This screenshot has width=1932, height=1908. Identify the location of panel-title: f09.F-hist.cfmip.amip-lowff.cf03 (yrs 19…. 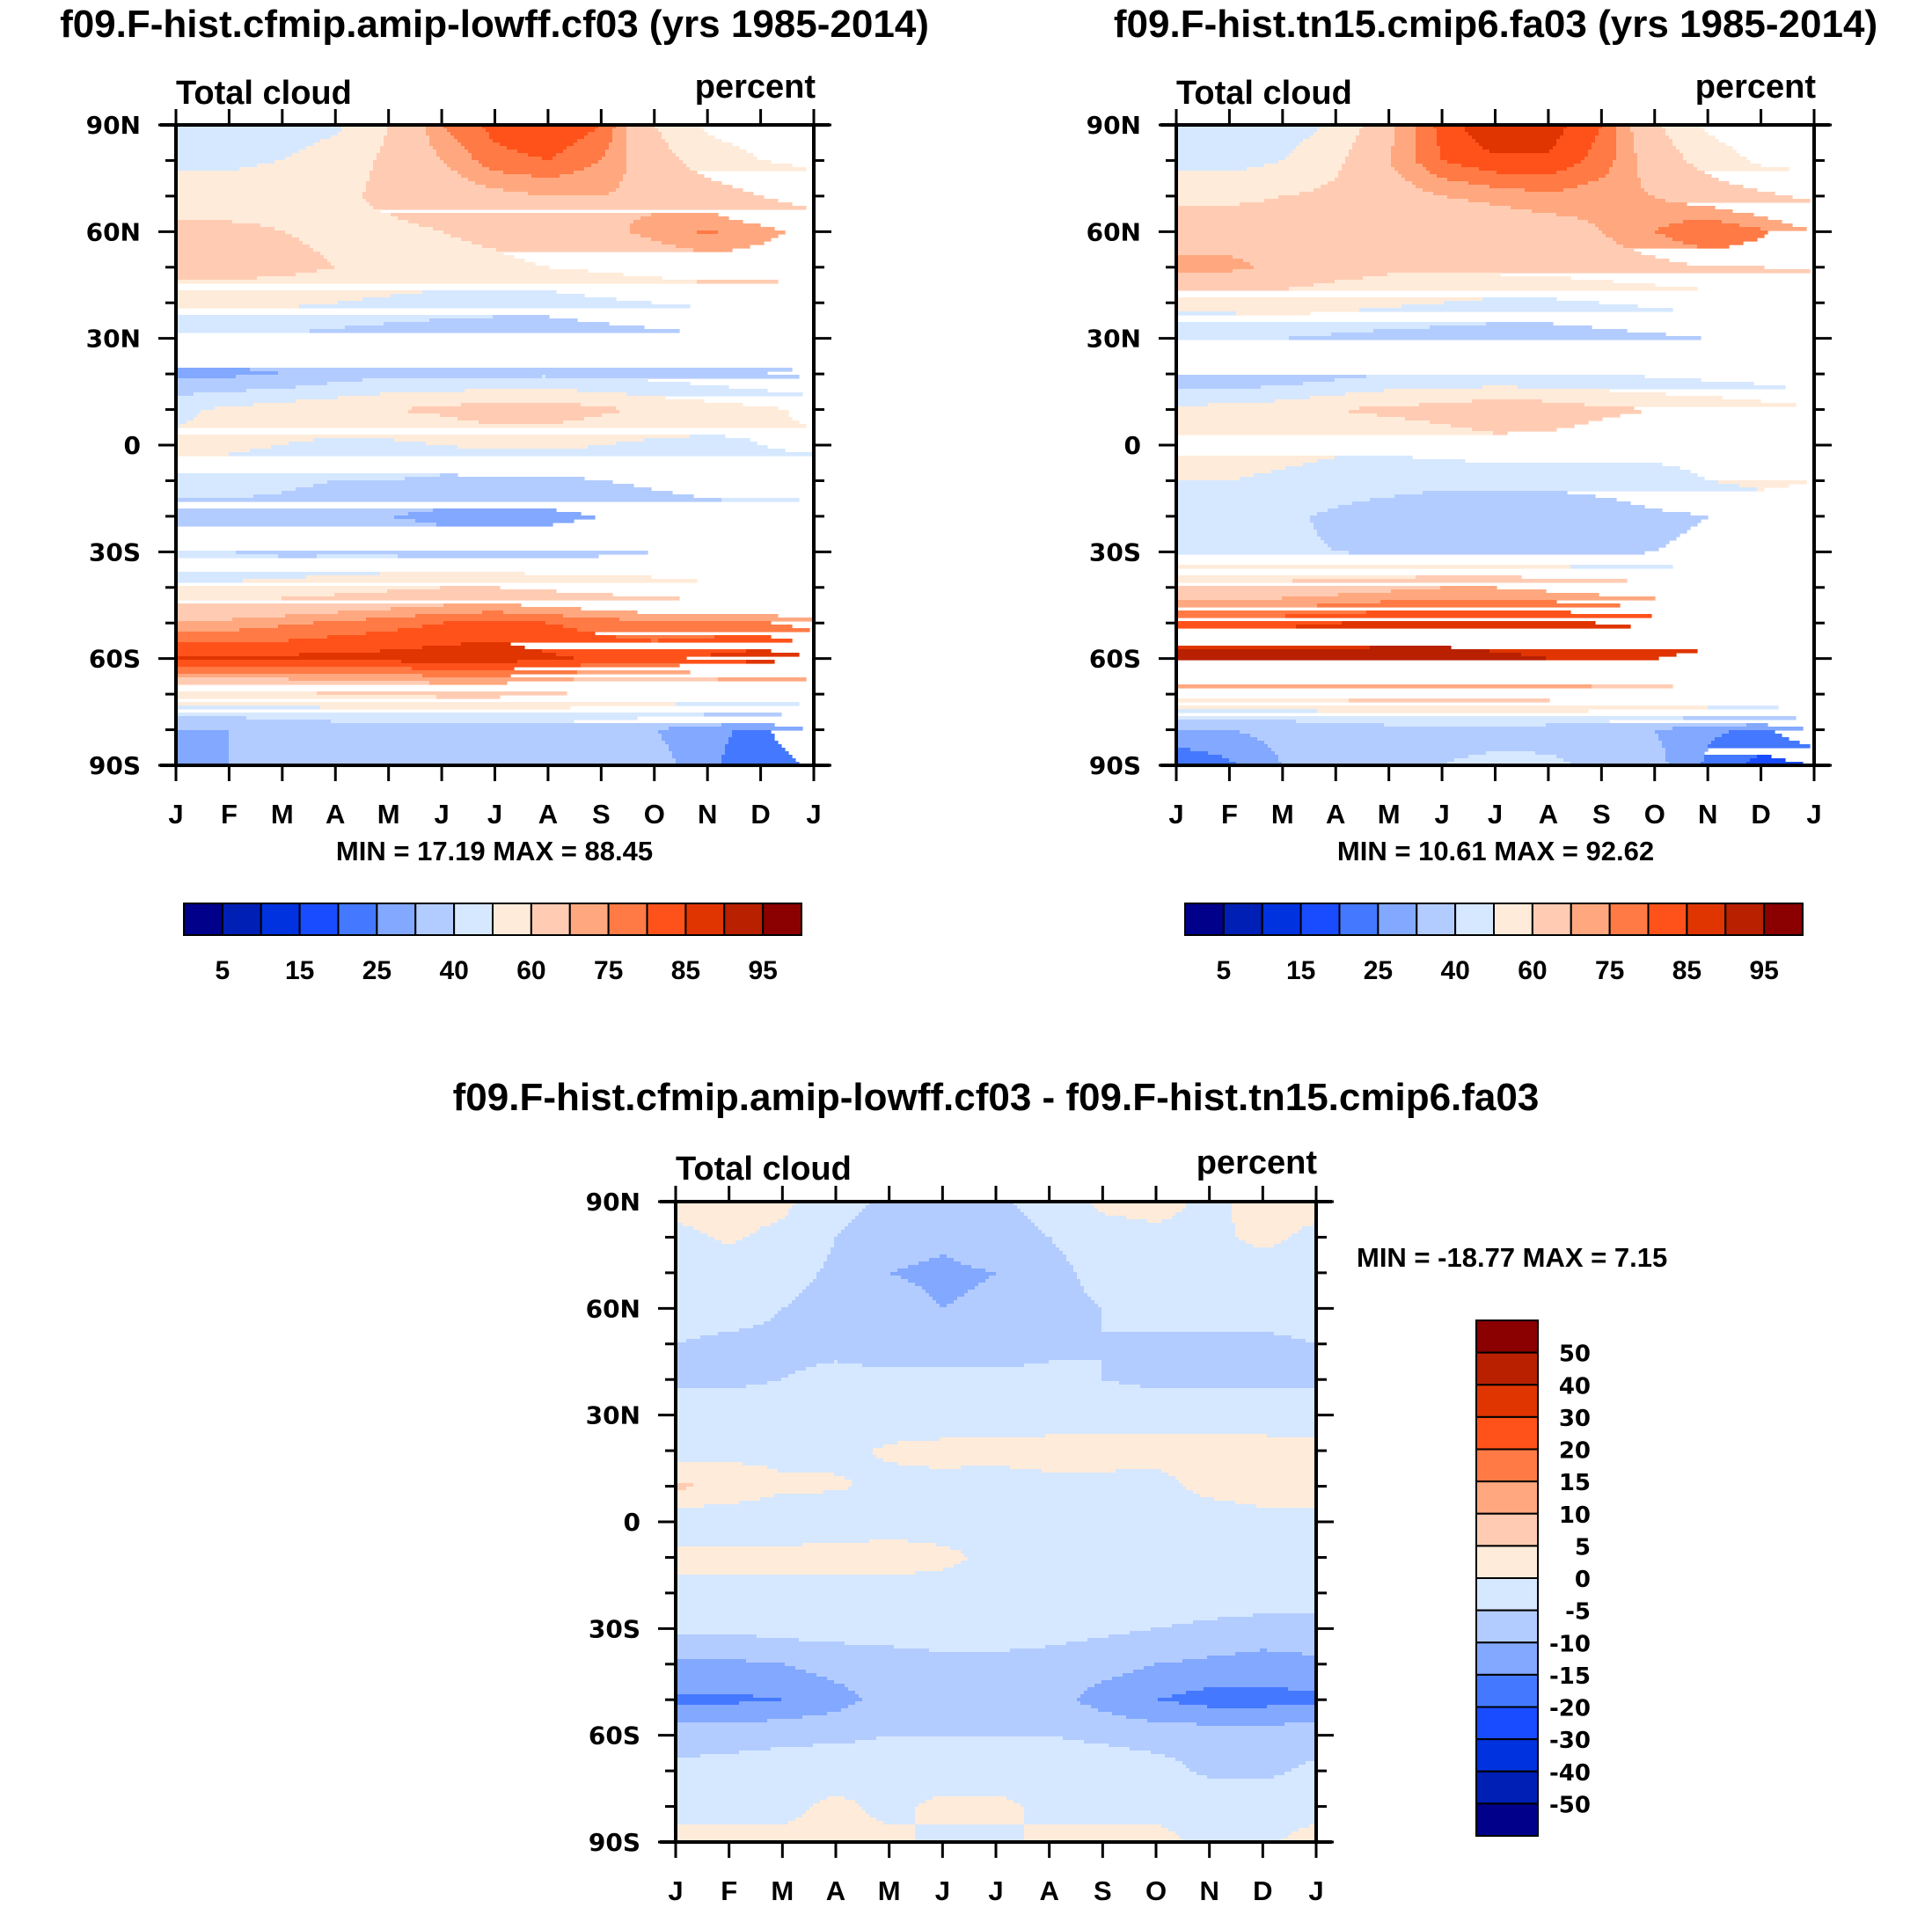
(494, 24).